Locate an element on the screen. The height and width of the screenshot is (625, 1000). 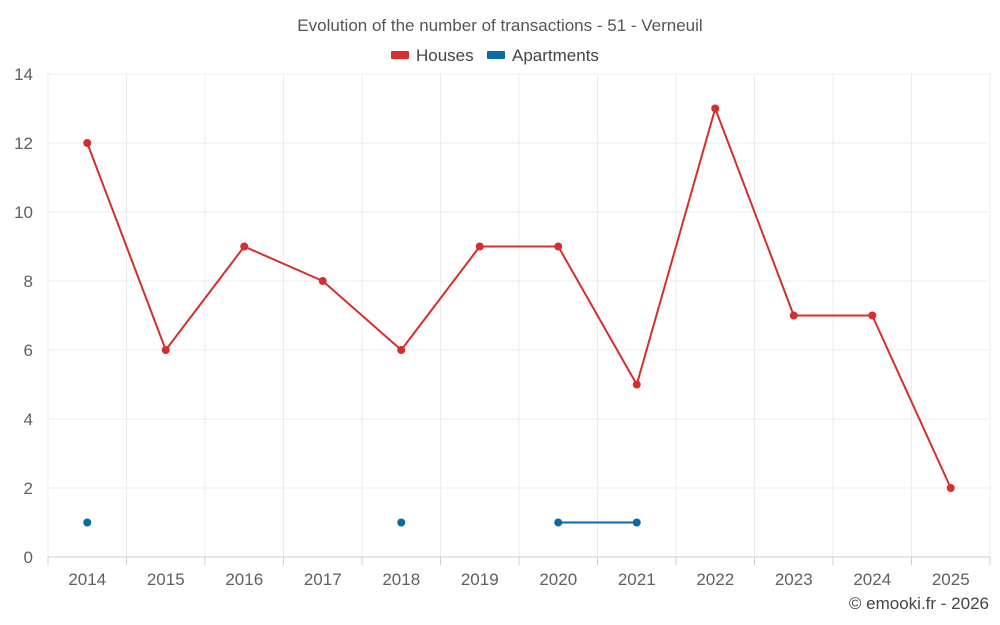
legend-swatch-apartments is located at coordinates (496, 55).